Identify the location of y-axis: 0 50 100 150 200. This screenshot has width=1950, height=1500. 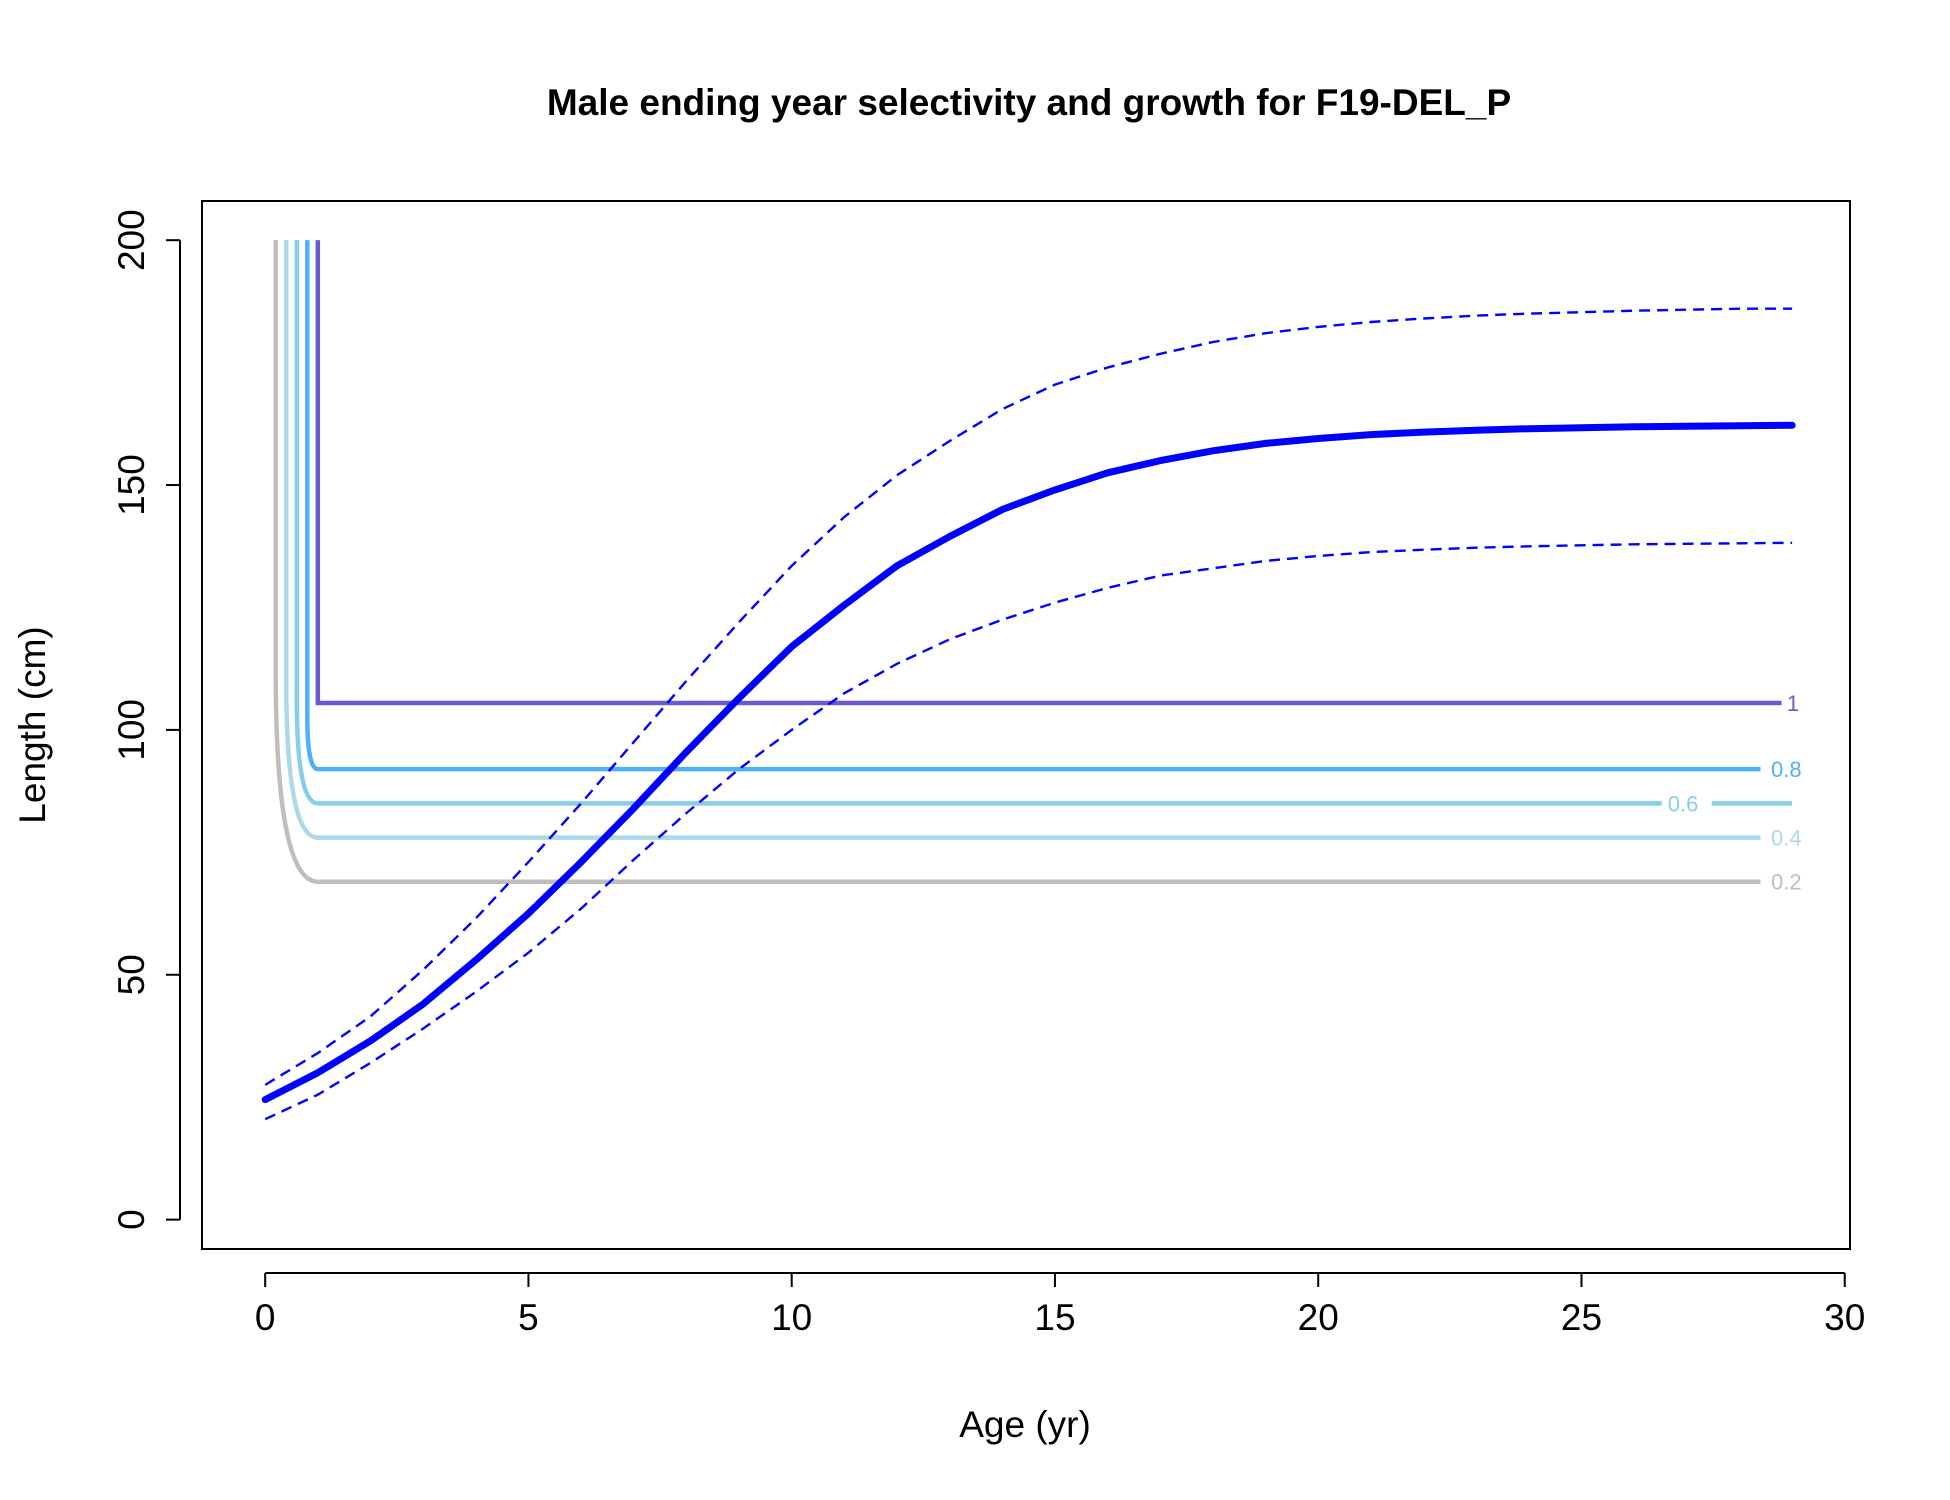
(146, 719).